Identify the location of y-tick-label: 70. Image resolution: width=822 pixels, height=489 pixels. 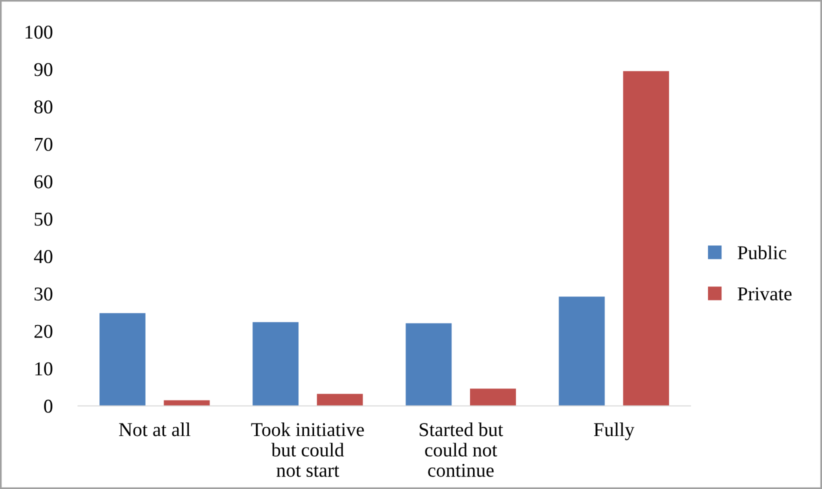
(43, 144).